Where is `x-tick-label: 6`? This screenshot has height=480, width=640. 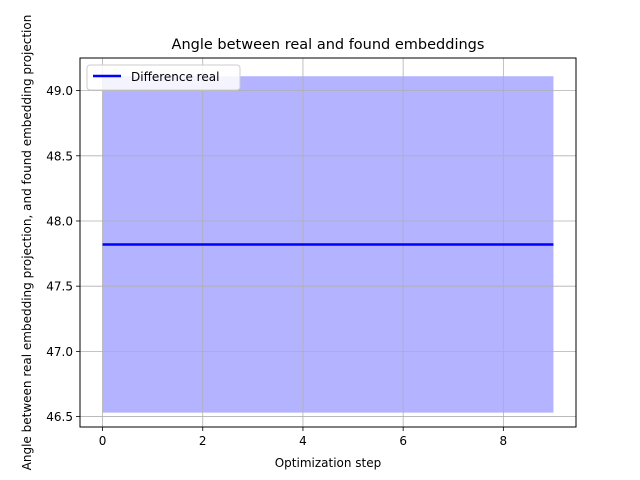 x-tick-label: 6 is located at coordinates (403, 441).